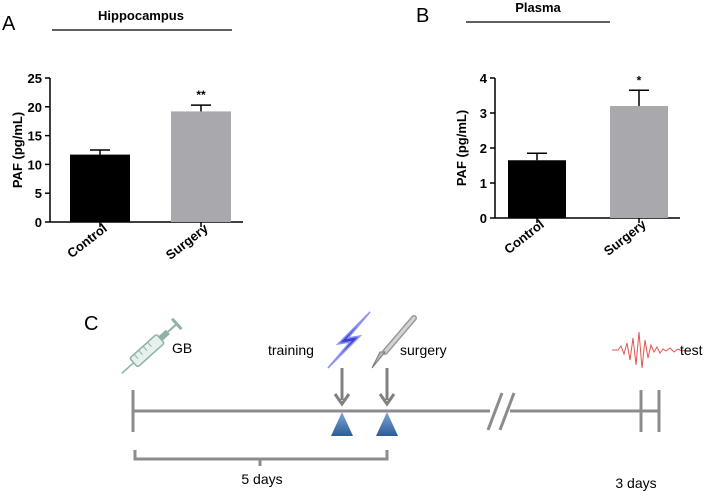 The image size is (708, 491). Describe the element at coordinates (484, 78) in the screenshot. I see `chart-b-ytick-label-4: 4` at that location.